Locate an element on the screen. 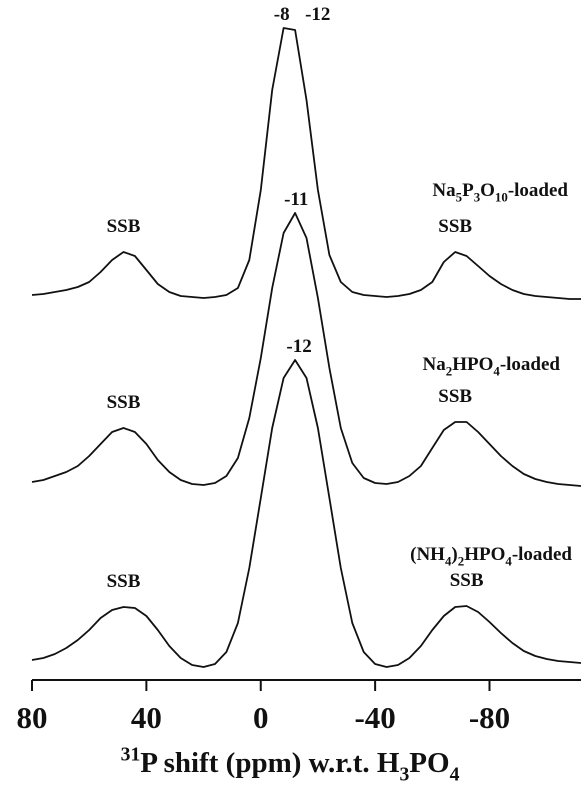  peak-label: -8 is located at coordinates (282, 14).